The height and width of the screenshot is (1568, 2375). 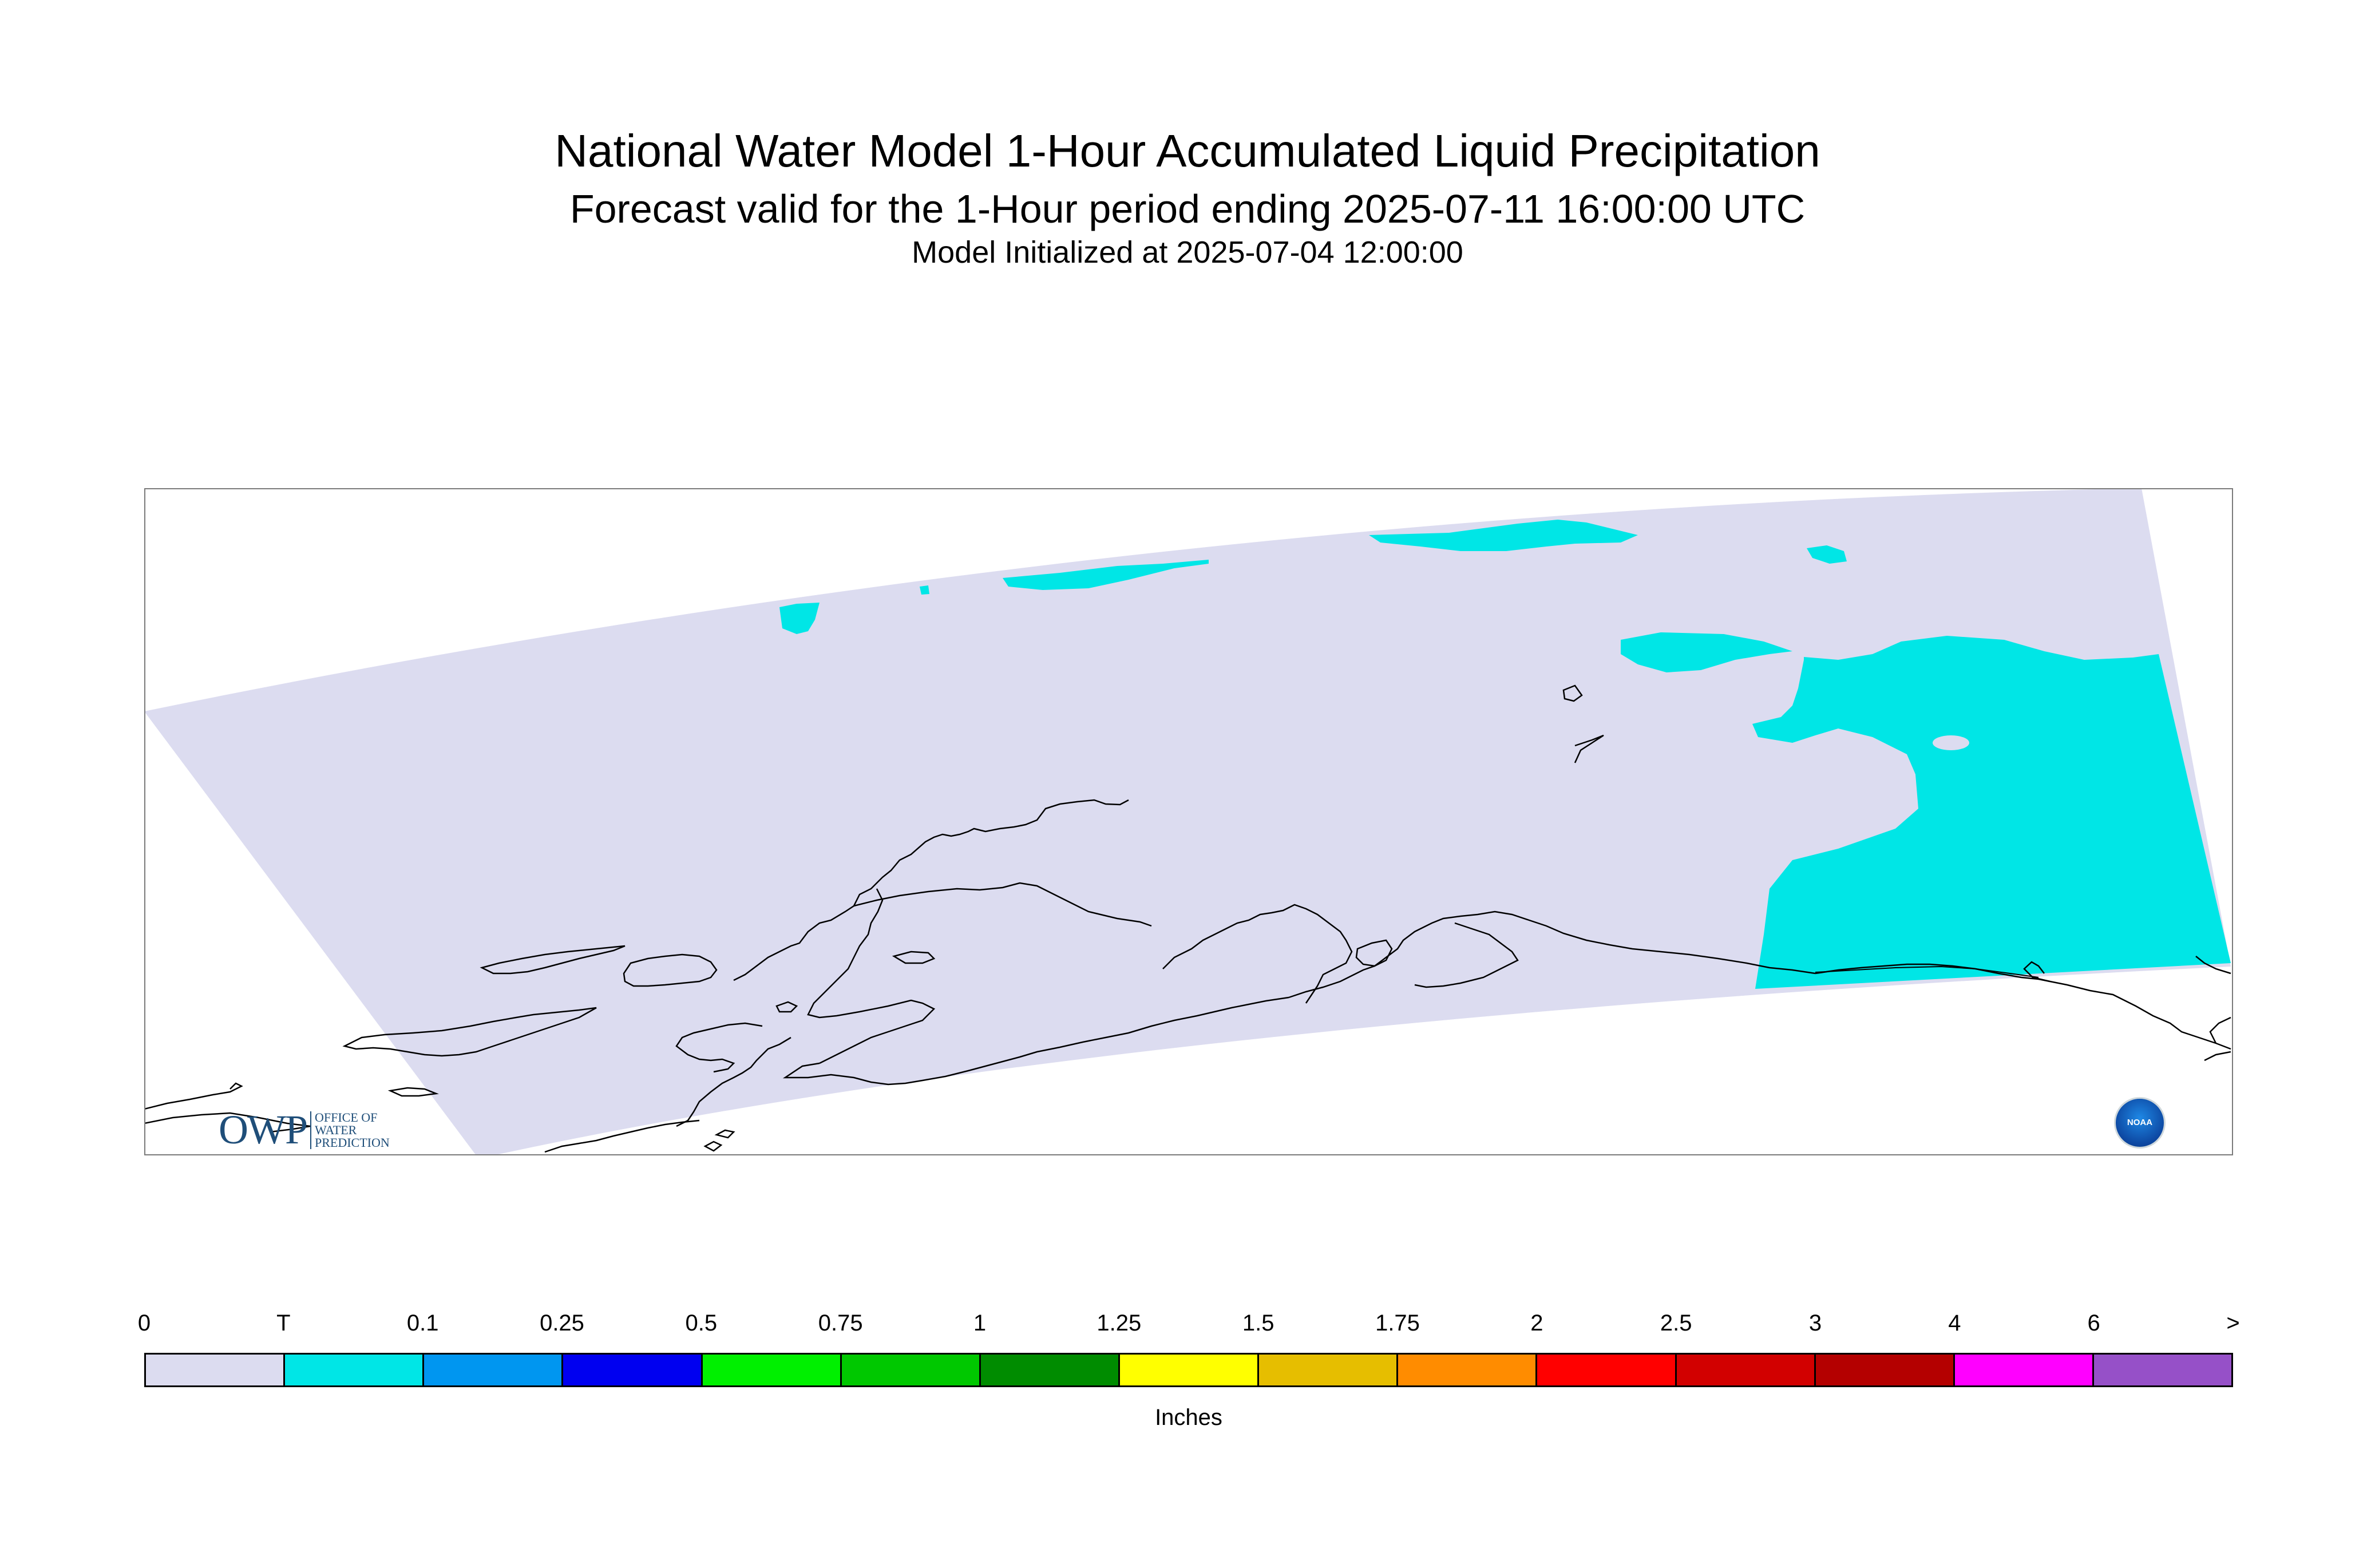 I want to click on coastline-bristol-bay, so click(x=719, y=1047).